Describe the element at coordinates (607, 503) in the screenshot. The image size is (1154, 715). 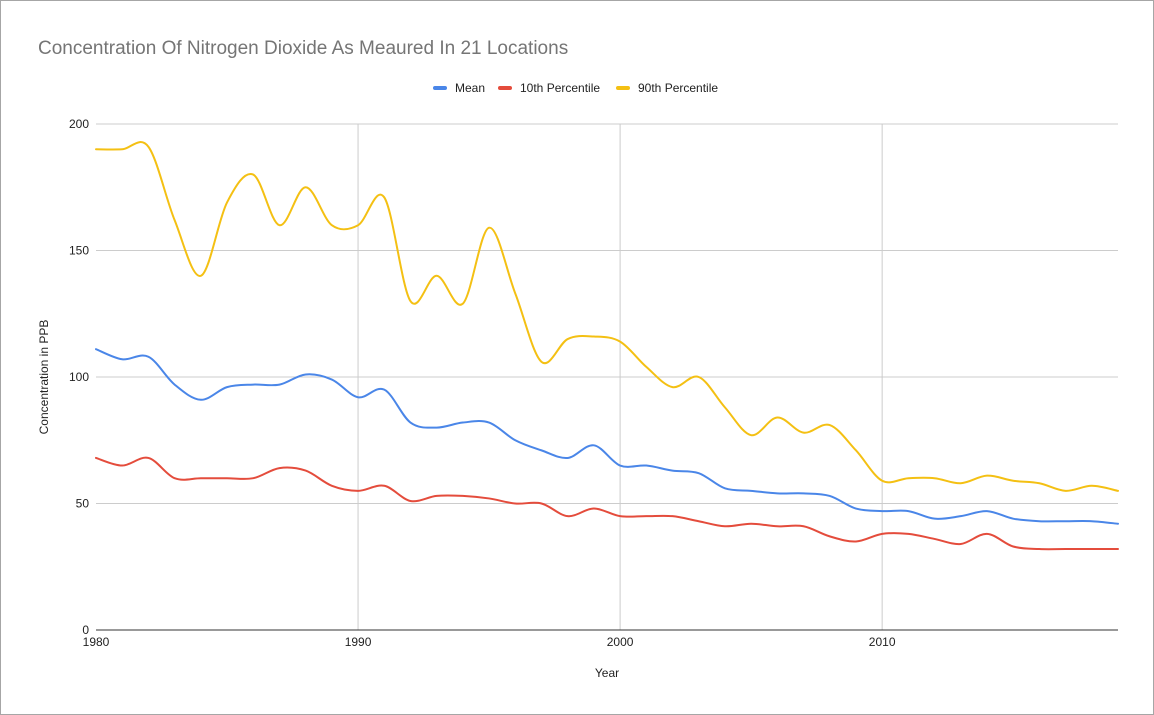
I see `series-line-10th-percentile` at that location.